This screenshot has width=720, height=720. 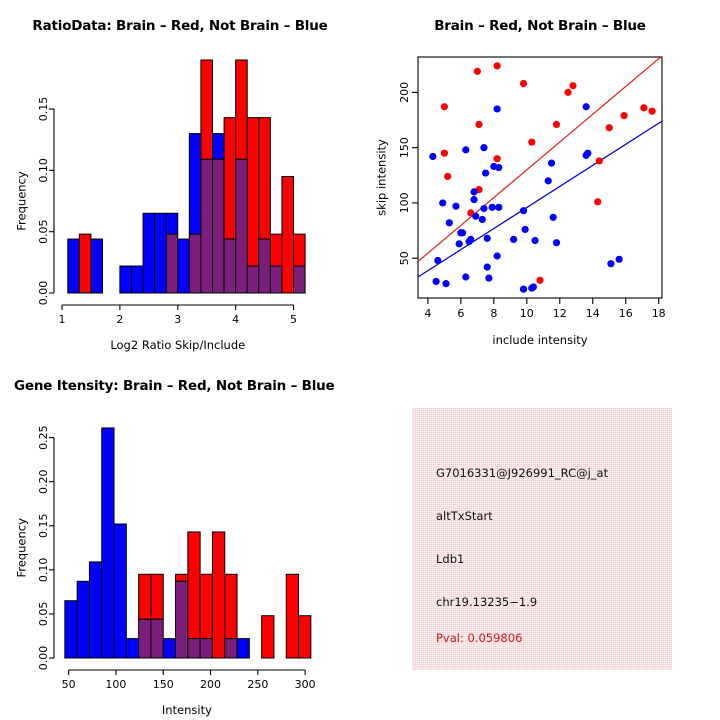 I want to click on scatter-points, so click(x=542, y=177).